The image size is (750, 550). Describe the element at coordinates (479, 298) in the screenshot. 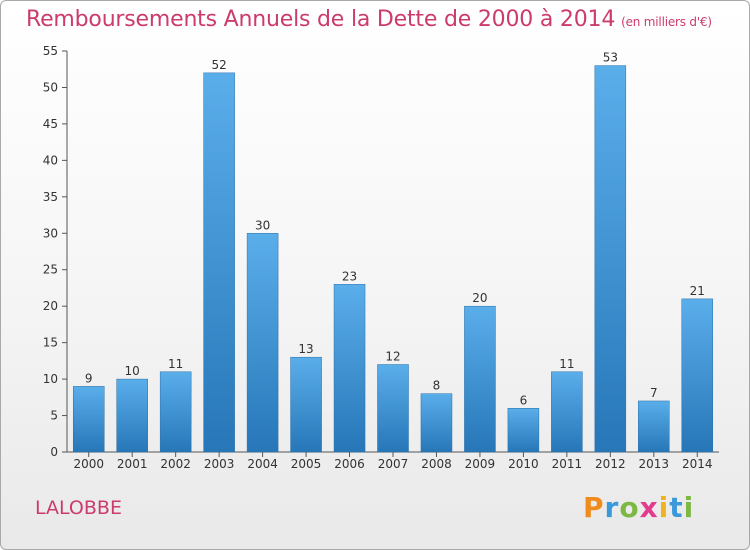

I see `data-label: 20` at that location.